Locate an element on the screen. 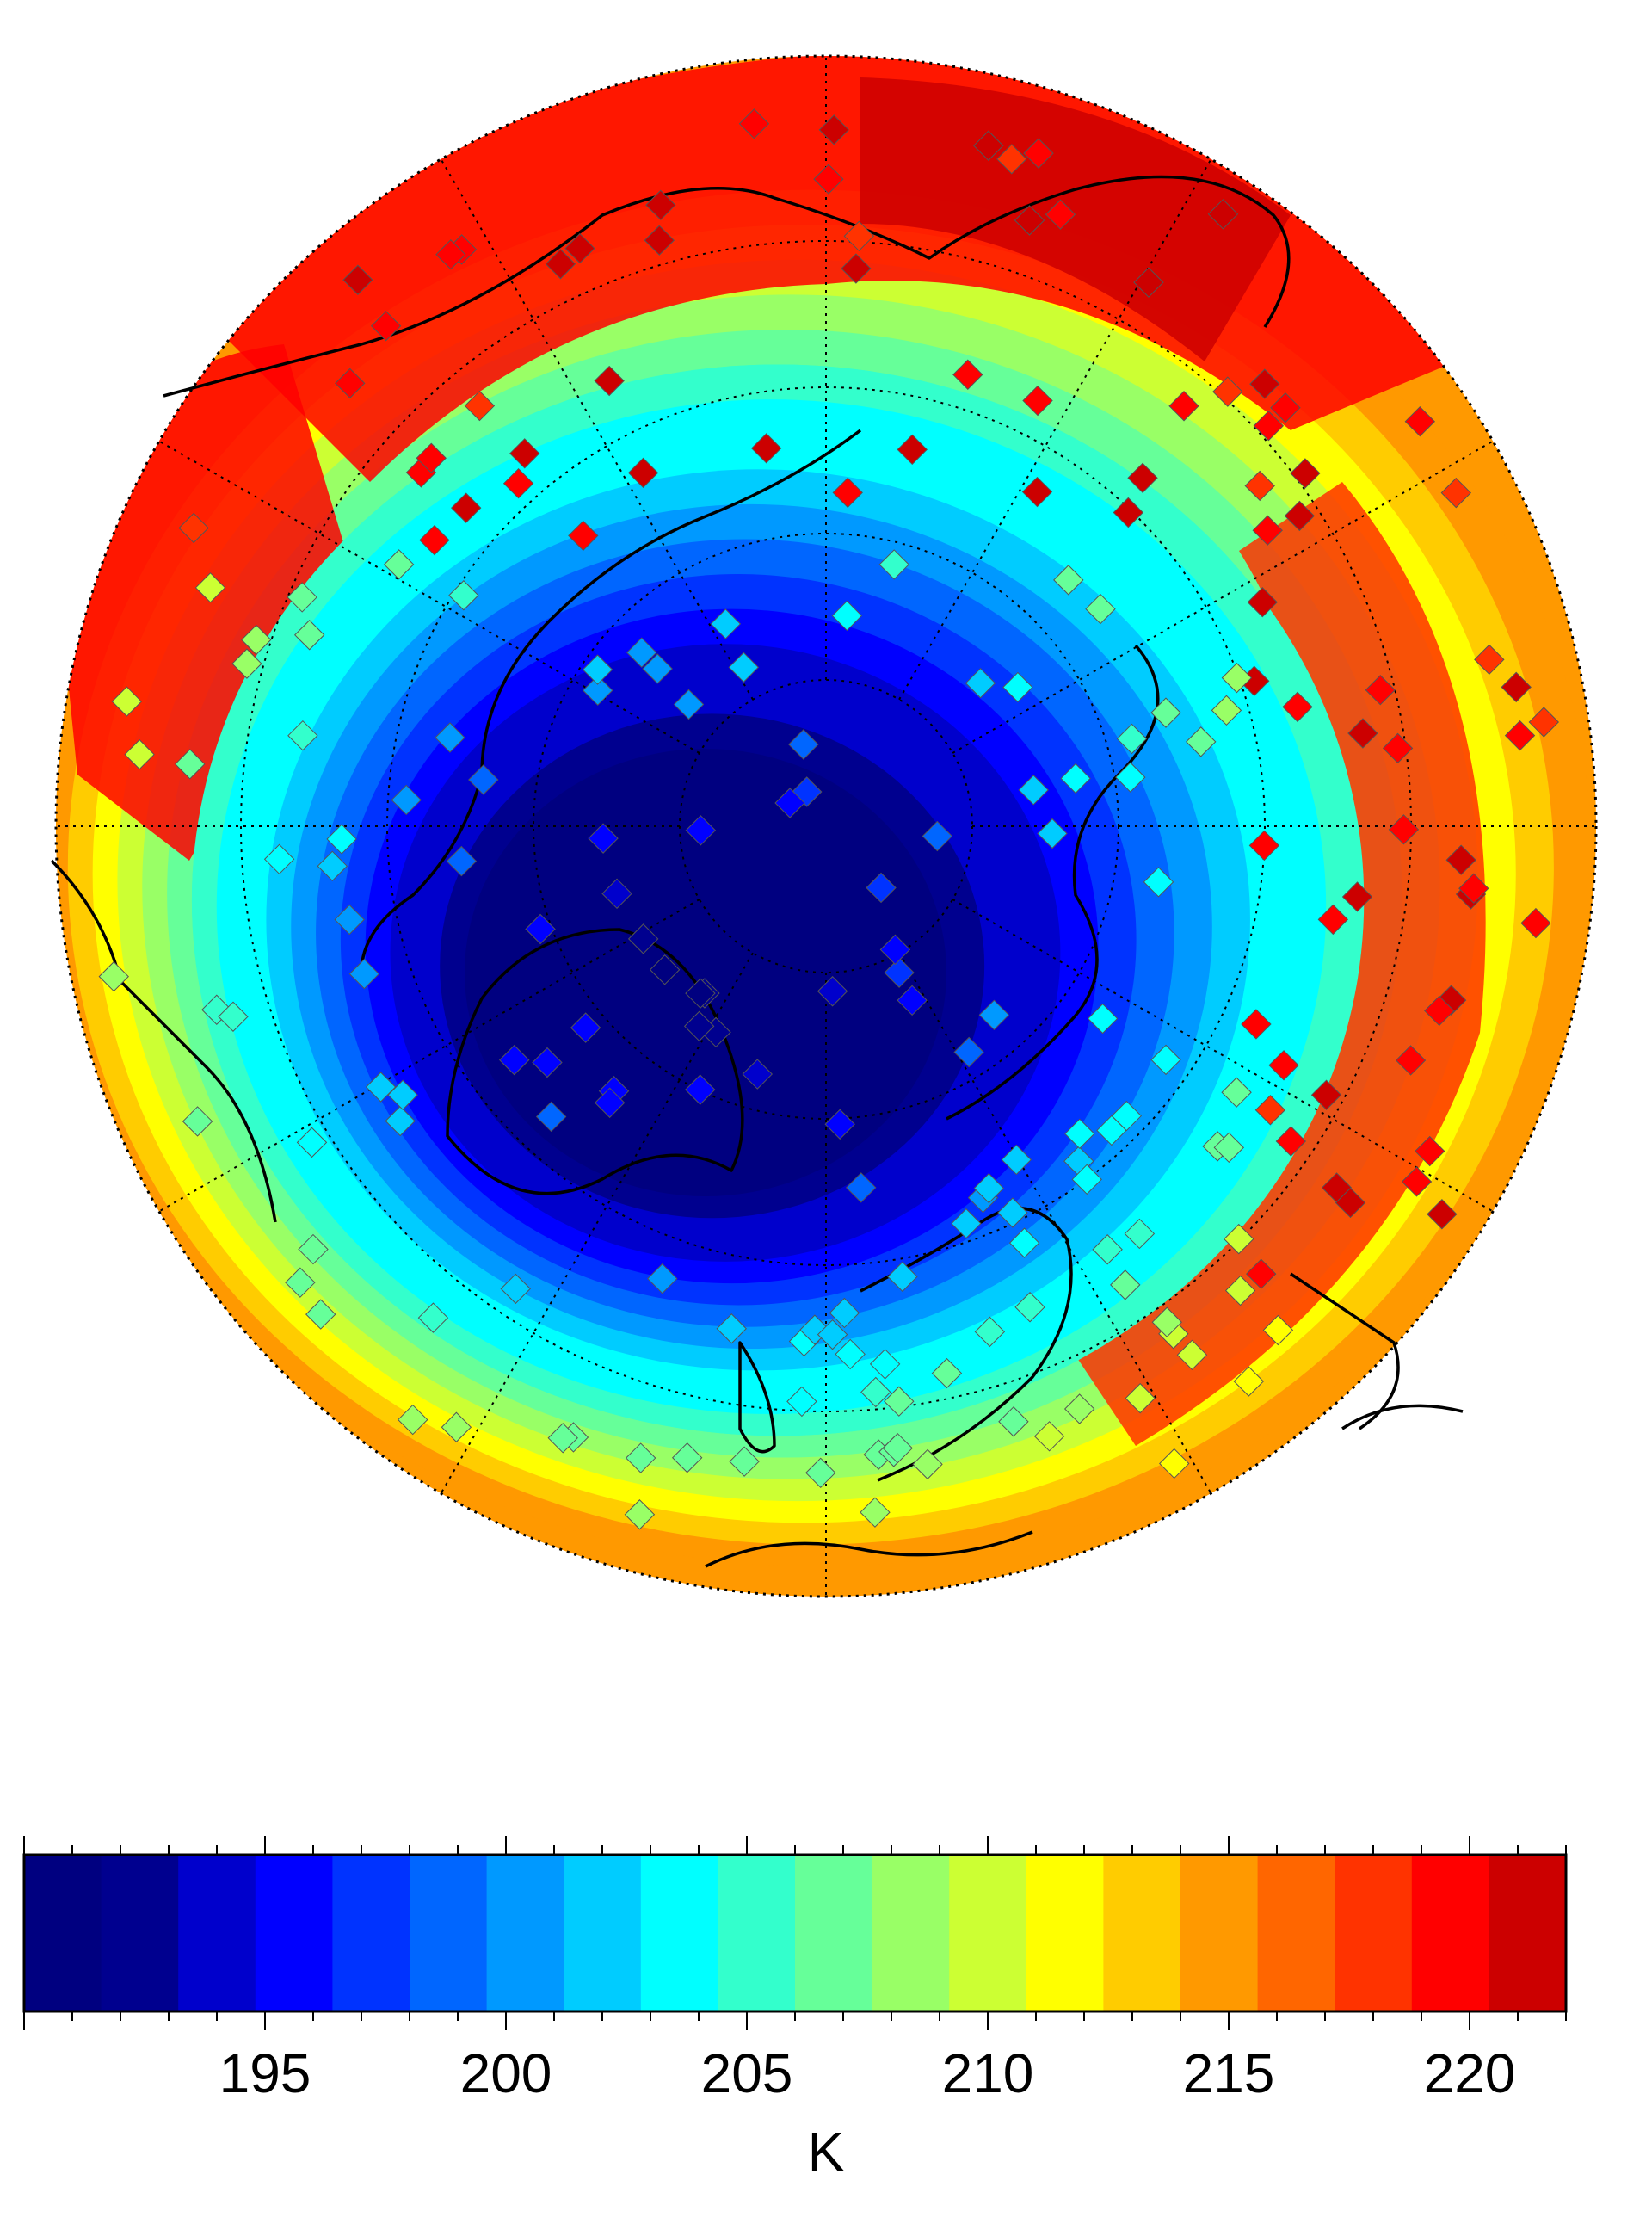 The height and width of the screenshot is (2236, 1652). colorbar-tick-label: 210 is located at coordinates (988, 2073).